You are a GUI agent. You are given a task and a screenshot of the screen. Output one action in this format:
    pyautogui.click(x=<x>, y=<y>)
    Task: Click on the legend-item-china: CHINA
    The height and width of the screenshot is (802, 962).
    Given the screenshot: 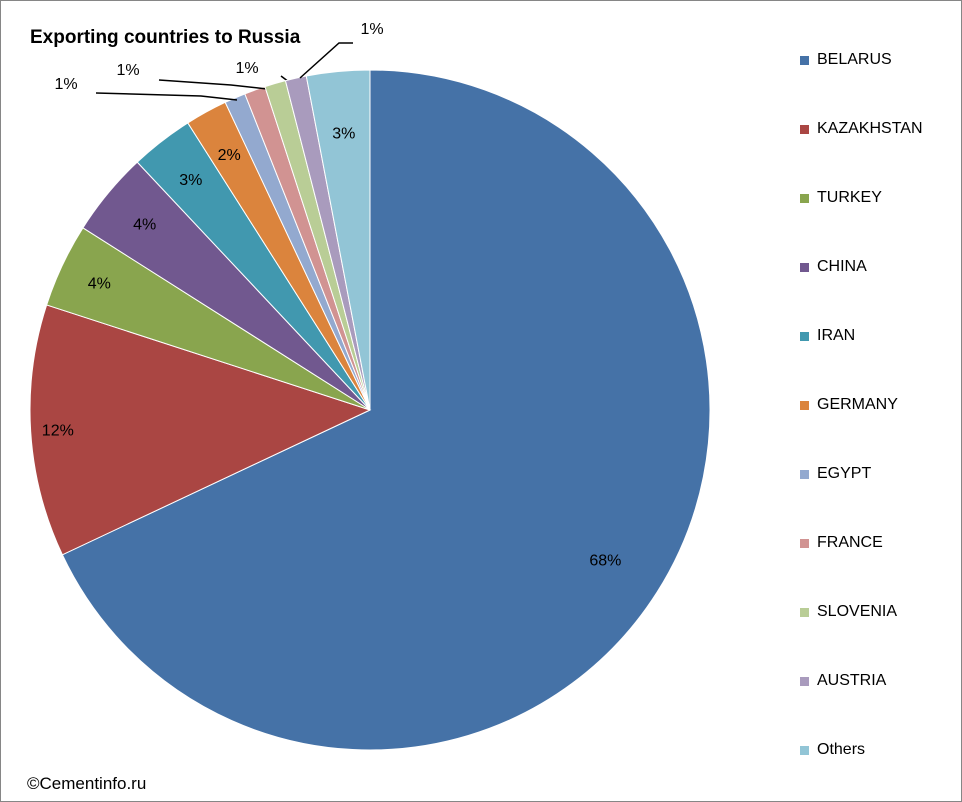 What is the action you would take?
    pyautogui.click(x=833, y=267)
    